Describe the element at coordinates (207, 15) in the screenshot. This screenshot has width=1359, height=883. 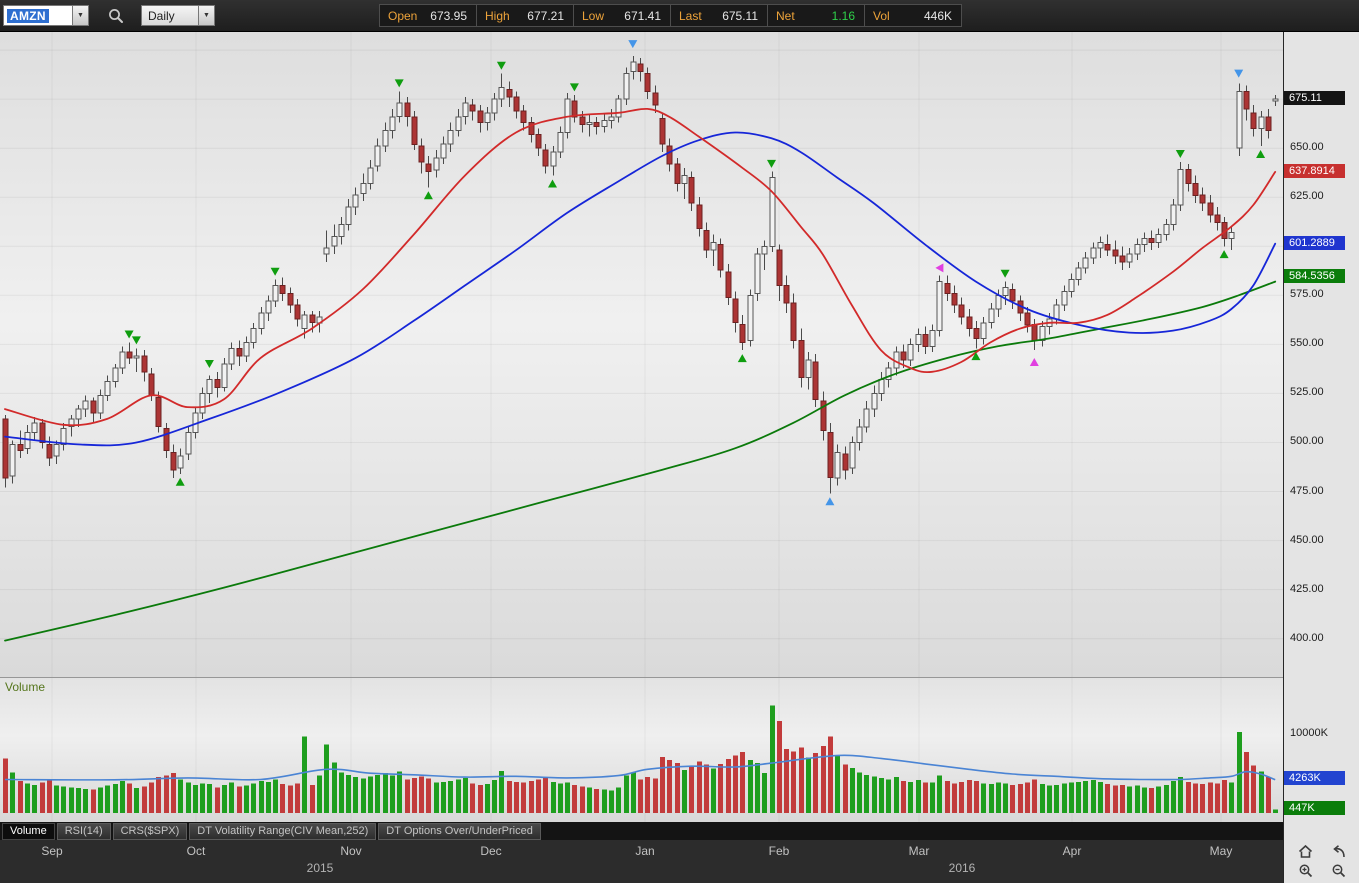
I see `interval-dropdown-button: ▼` at that location.